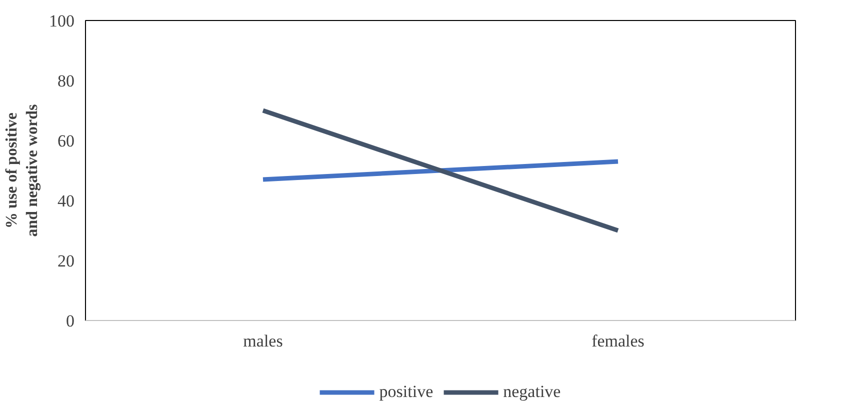 The image size is (848, 412). What do you see at coordinates (61, 21) in the screenshot?
I see `y-tick-label: 100` at bounding box center [61, 21].